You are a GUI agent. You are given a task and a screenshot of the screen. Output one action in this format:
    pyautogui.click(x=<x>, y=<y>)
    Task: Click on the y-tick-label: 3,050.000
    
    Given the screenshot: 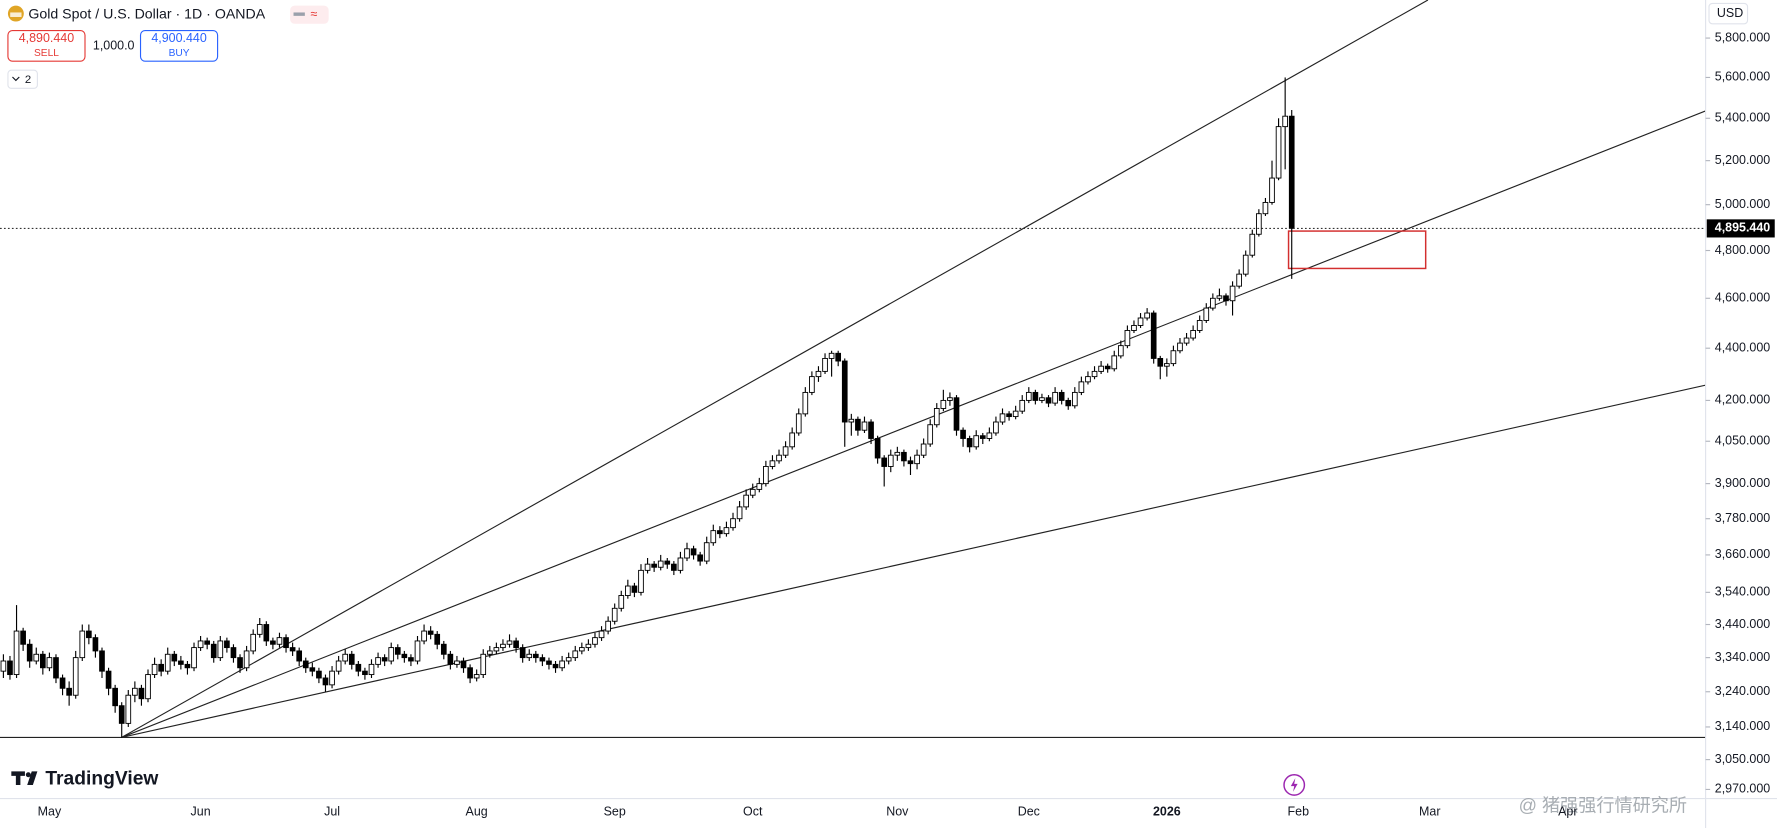 What is the action you would take?
    pyautogui.click(x=1742, y=759)
    